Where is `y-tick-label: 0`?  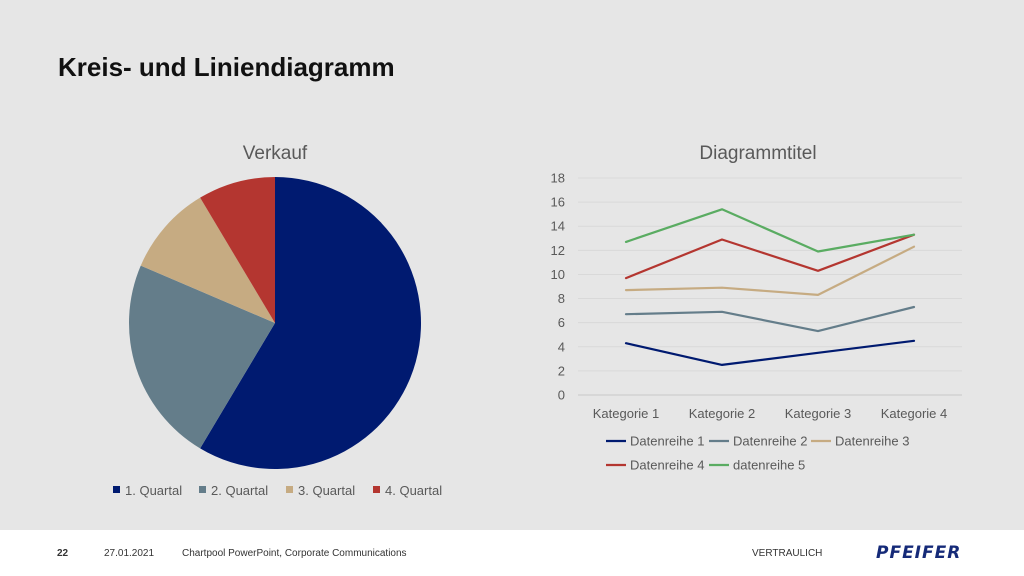 y-tick-label: 0 is located at coordinates (561, 395).